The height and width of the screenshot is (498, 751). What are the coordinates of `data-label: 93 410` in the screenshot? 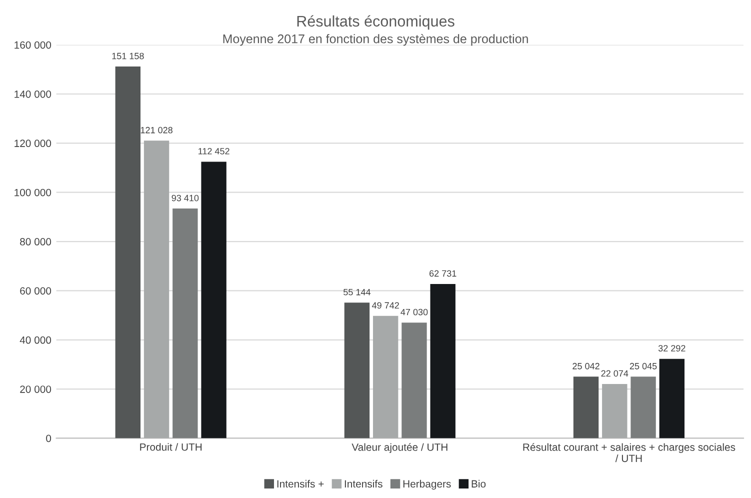 It's located at (185, 198).